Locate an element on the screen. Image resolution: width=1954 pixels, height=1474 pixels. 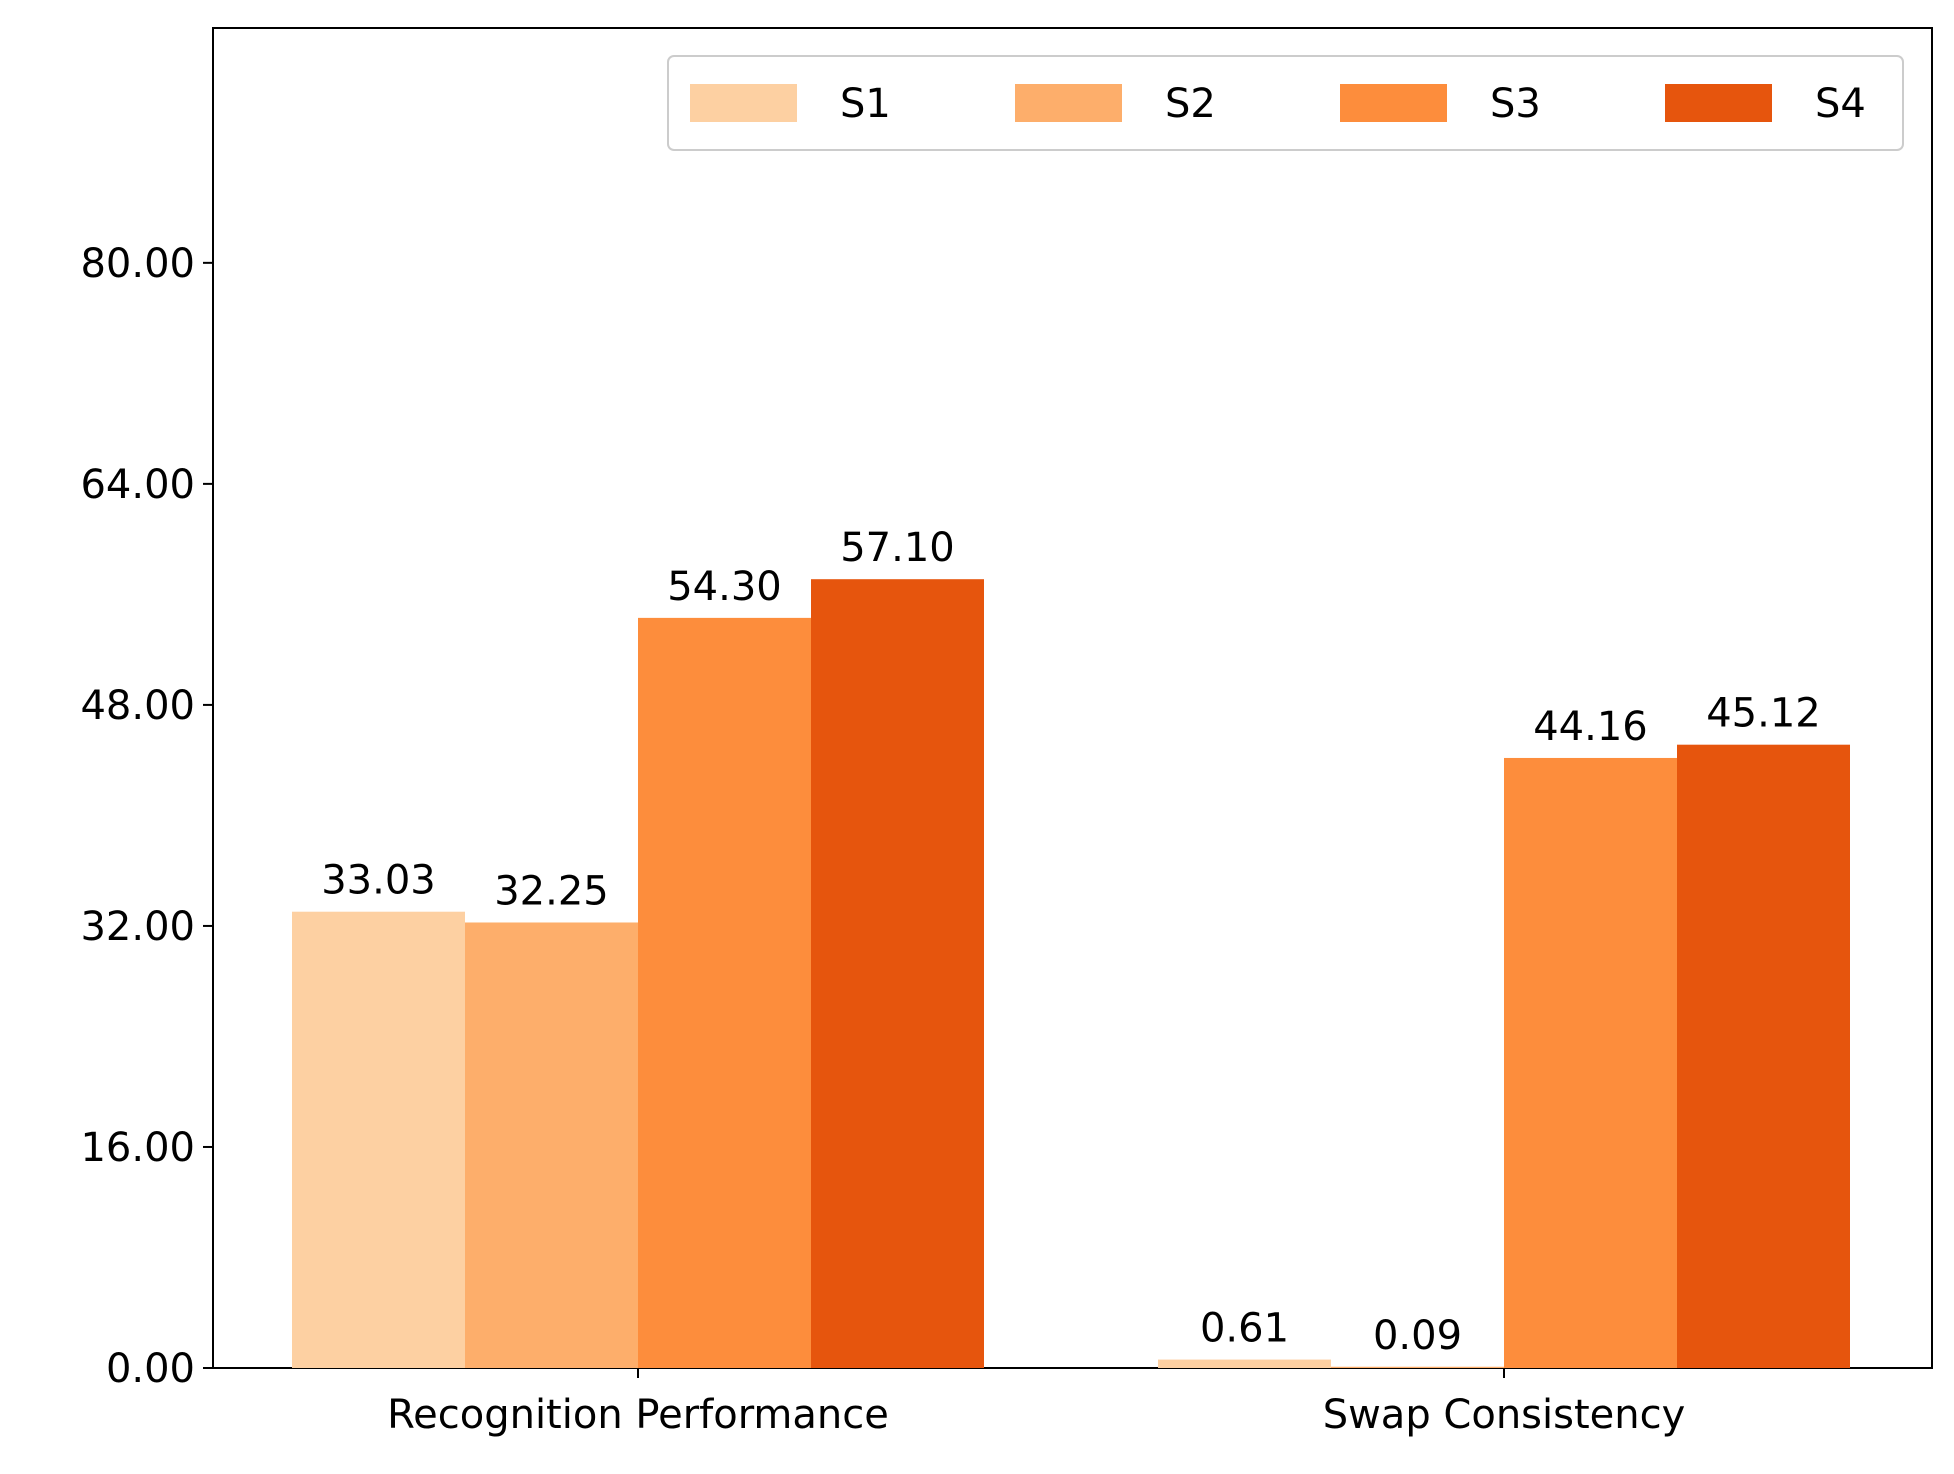
y-tick-label: 0.00 is located at coordinates (150, 1369).